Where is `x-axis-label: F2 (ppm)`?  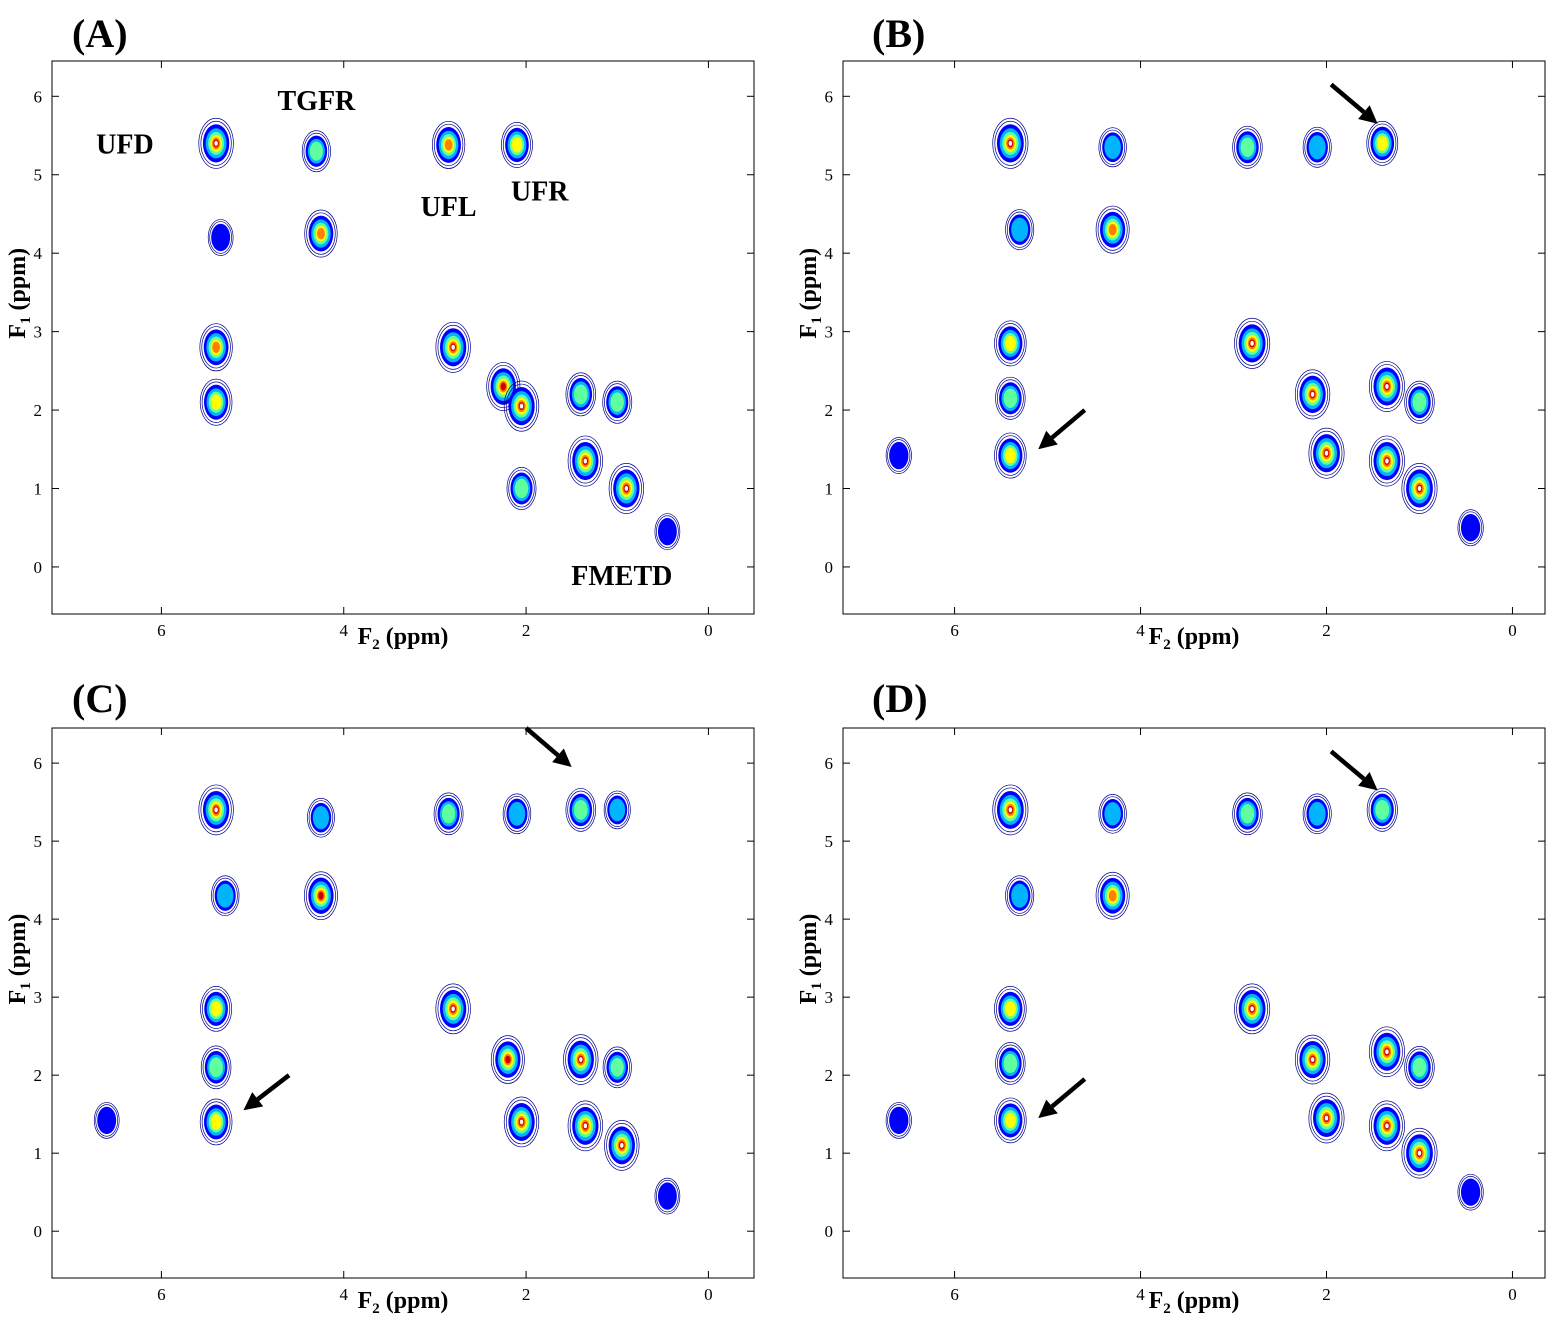 x-axis-label: F2 (ppm) is located at coordinates (1194, 638).